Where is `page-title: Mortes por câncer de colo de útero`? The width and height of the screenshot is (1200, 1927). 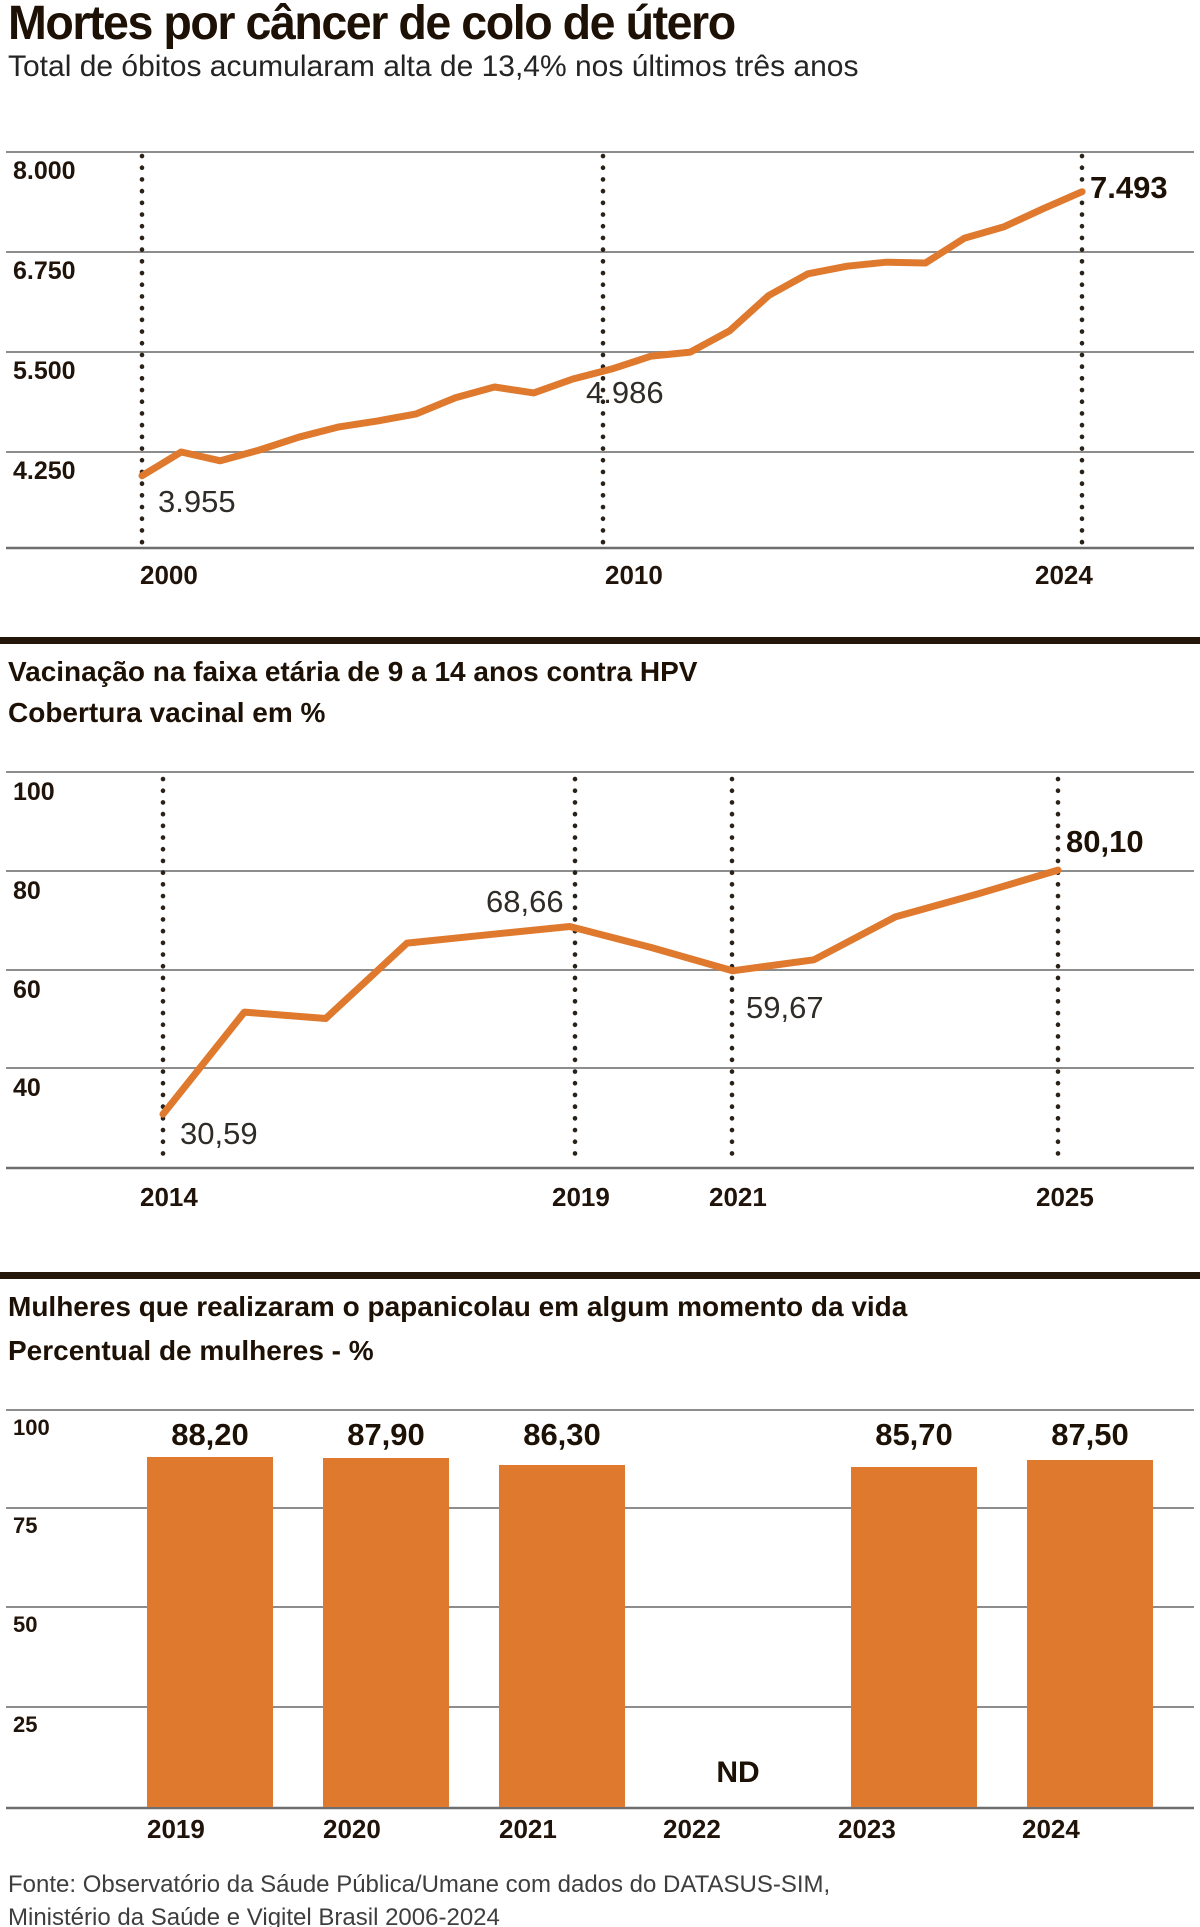
page-title: Mortes por câncer de colo de útero is located at coordinates (372, 25).